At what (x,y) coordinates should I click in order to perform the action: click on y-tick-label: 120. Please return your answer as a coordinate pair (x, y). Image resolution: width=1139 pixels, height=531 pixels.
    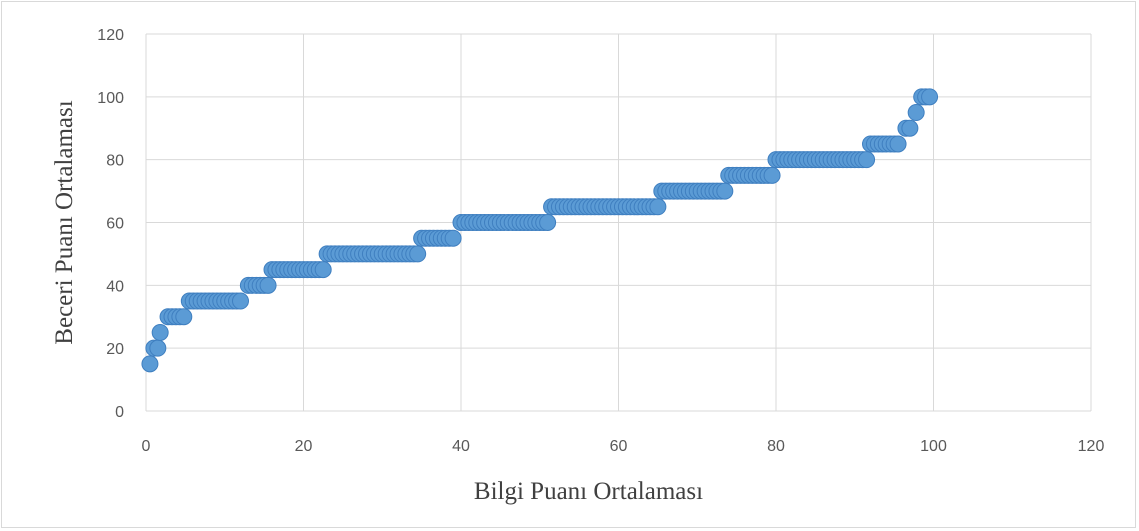
    Looking at the image, I should click on (110, 35).